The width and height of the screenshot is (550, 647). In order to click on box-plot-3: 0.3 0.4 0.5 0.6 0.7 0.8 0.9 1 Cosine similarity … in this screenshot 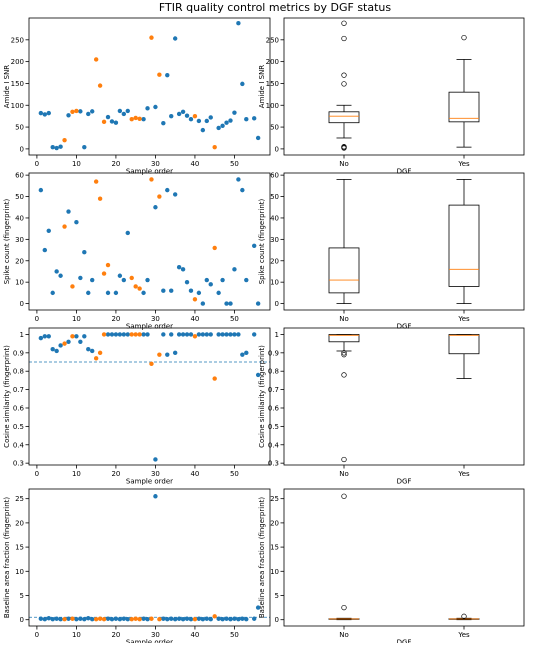, I will do `click(391, 406)`.